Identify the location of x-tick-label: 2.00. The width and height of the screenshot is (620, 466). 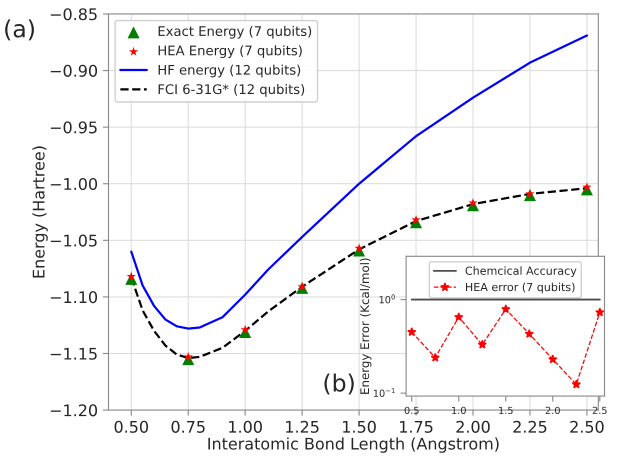
(473, 426).